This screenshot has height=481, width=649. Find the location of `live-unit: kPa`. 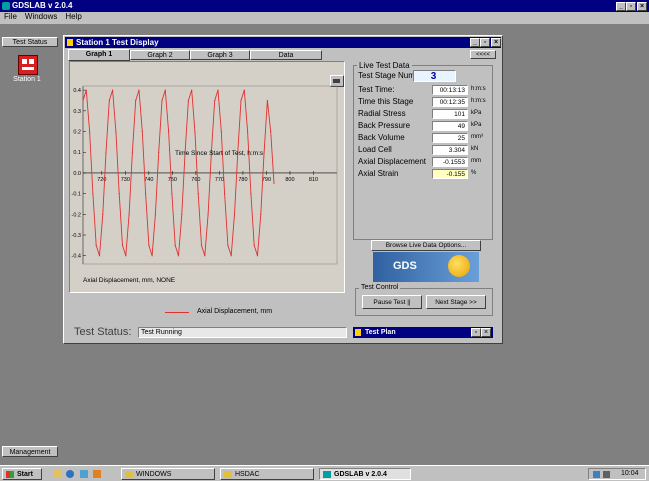

live-unit: kPa is located at coordinates (476, 125).